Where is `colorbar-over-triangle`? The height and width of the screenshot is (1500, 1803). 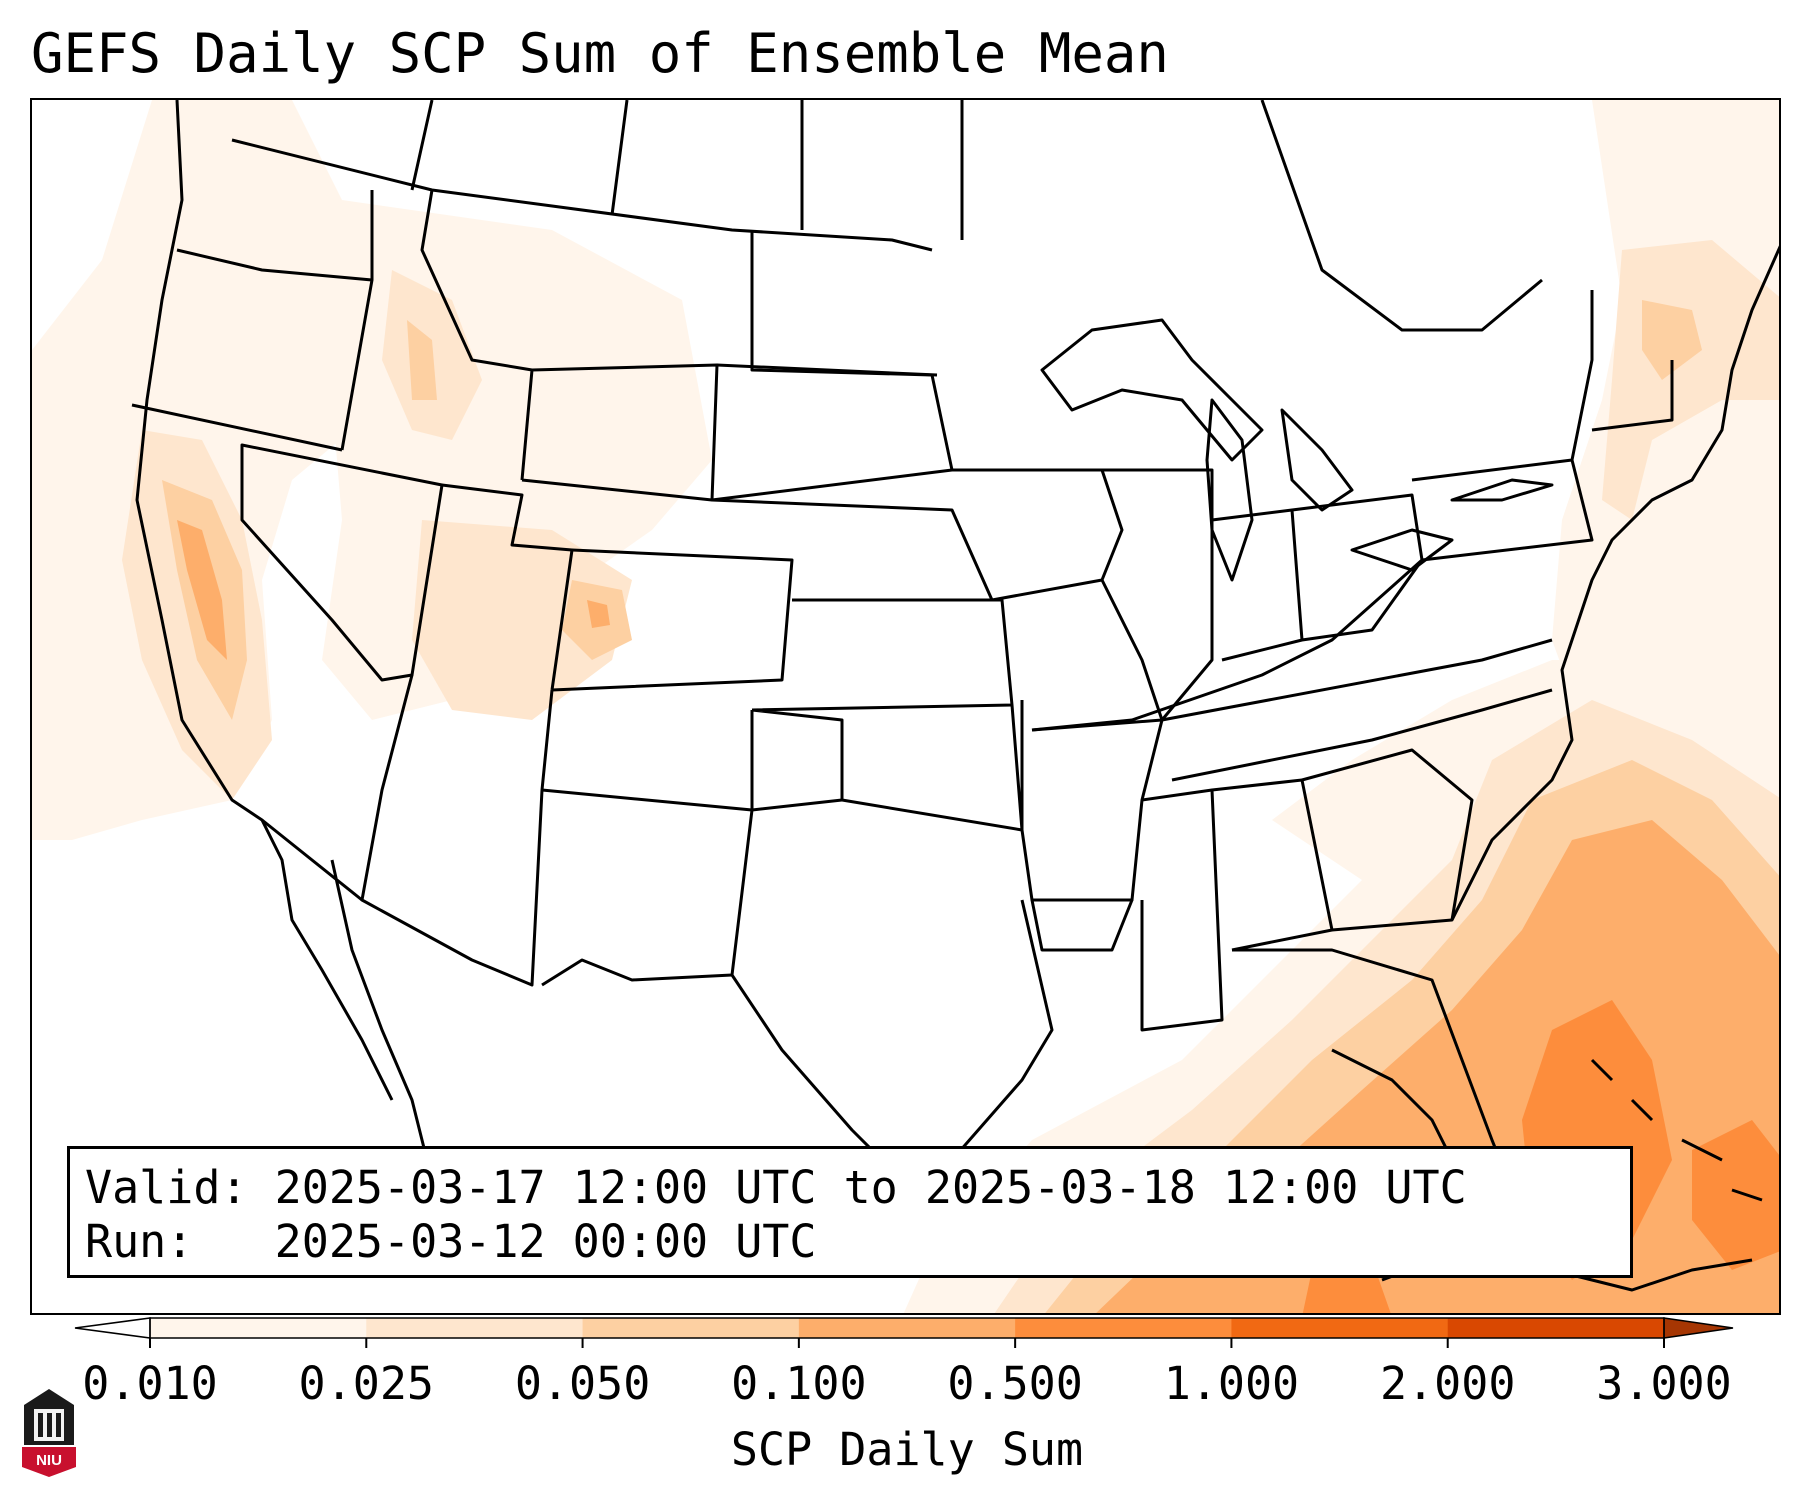 colorbar-over-triangle is located at coordinates (1698, 1328).